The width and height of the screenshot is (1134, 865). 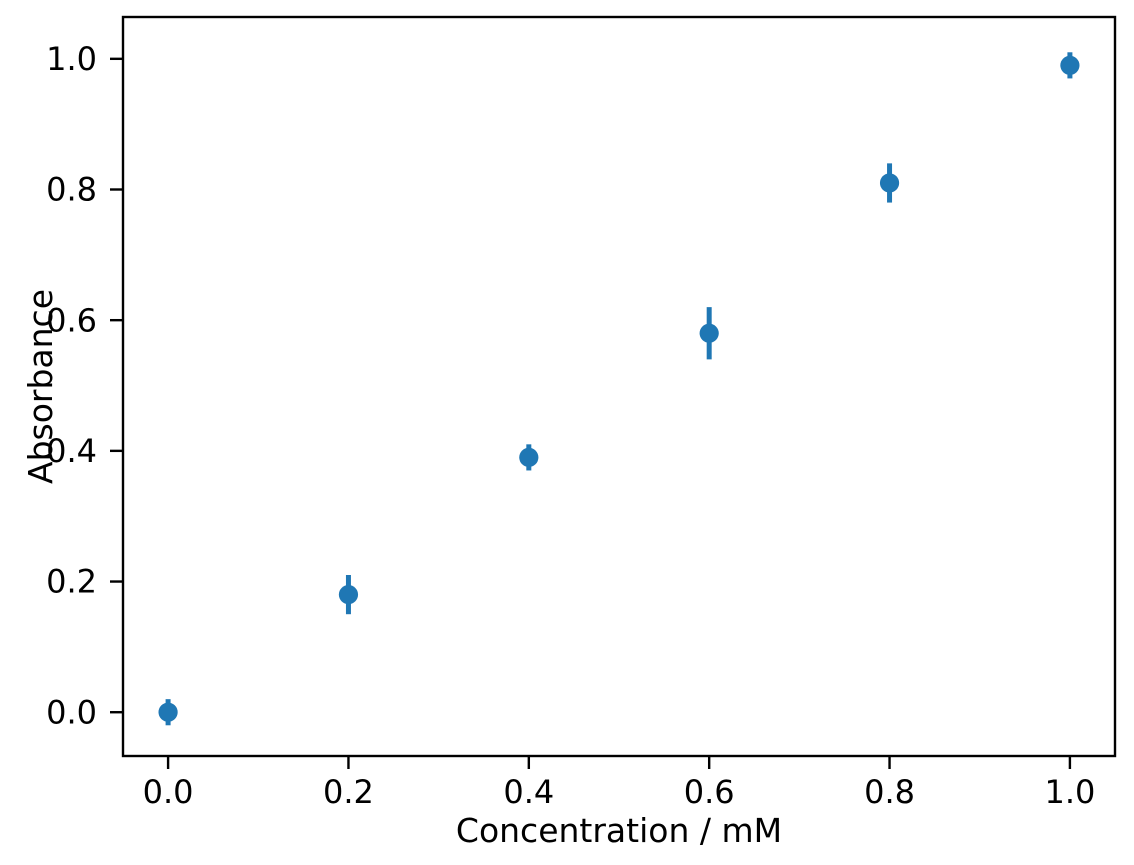 I want to click on y-tick-label: 0.4, so click(x=71, y=451).